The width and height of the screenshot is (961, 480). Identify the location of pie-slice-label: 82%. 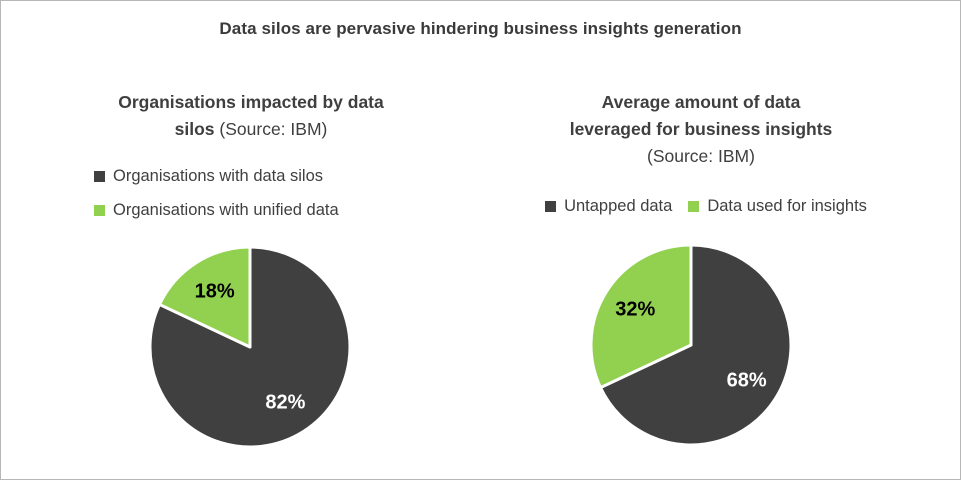
(285, 403).